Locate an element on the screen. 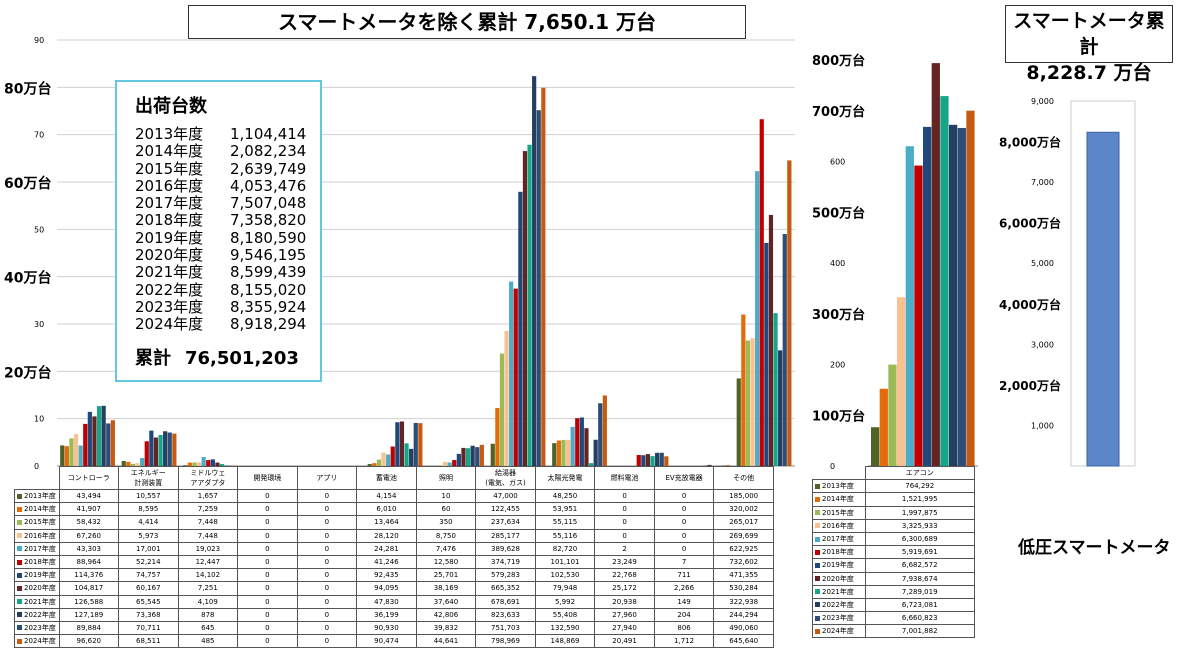 The height and width of the screenshot is (661, 1191). y-tick-label: 0 is located at coordinates (36, 466).